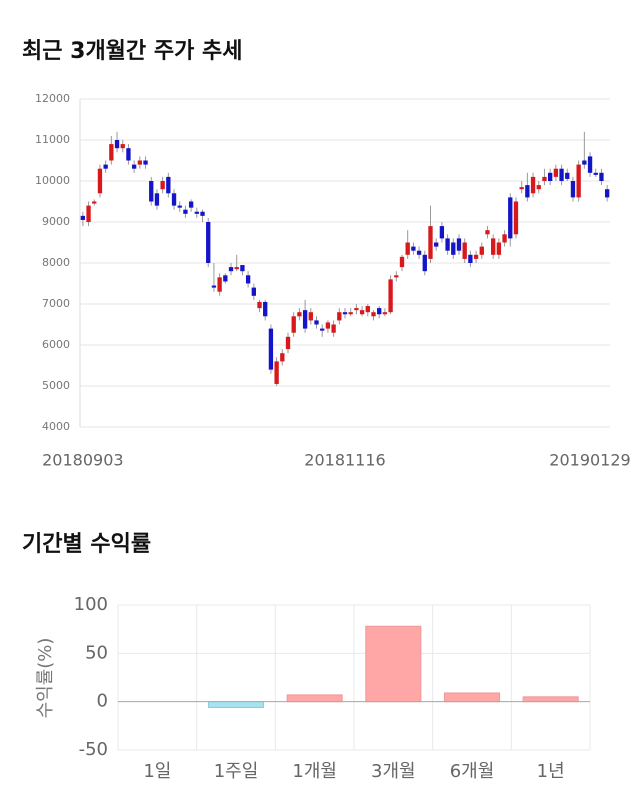 This screenshot has height=810, width=640. What do you see at coordinates (56, 426) in the screenshot?
I see `y-tick-label: 4000` at bounding box center [56, 426].